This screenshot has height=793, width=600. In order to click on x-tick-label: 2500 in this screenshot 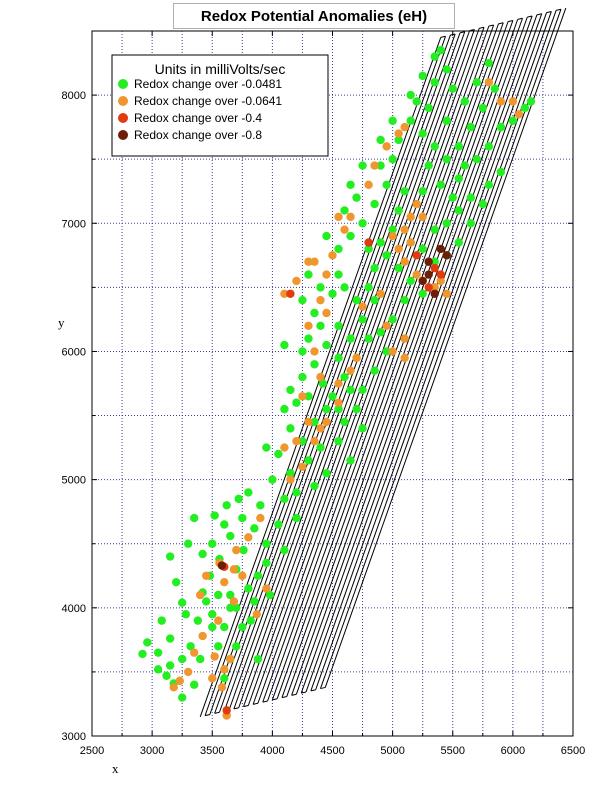, I will do `click(92, 751)`.